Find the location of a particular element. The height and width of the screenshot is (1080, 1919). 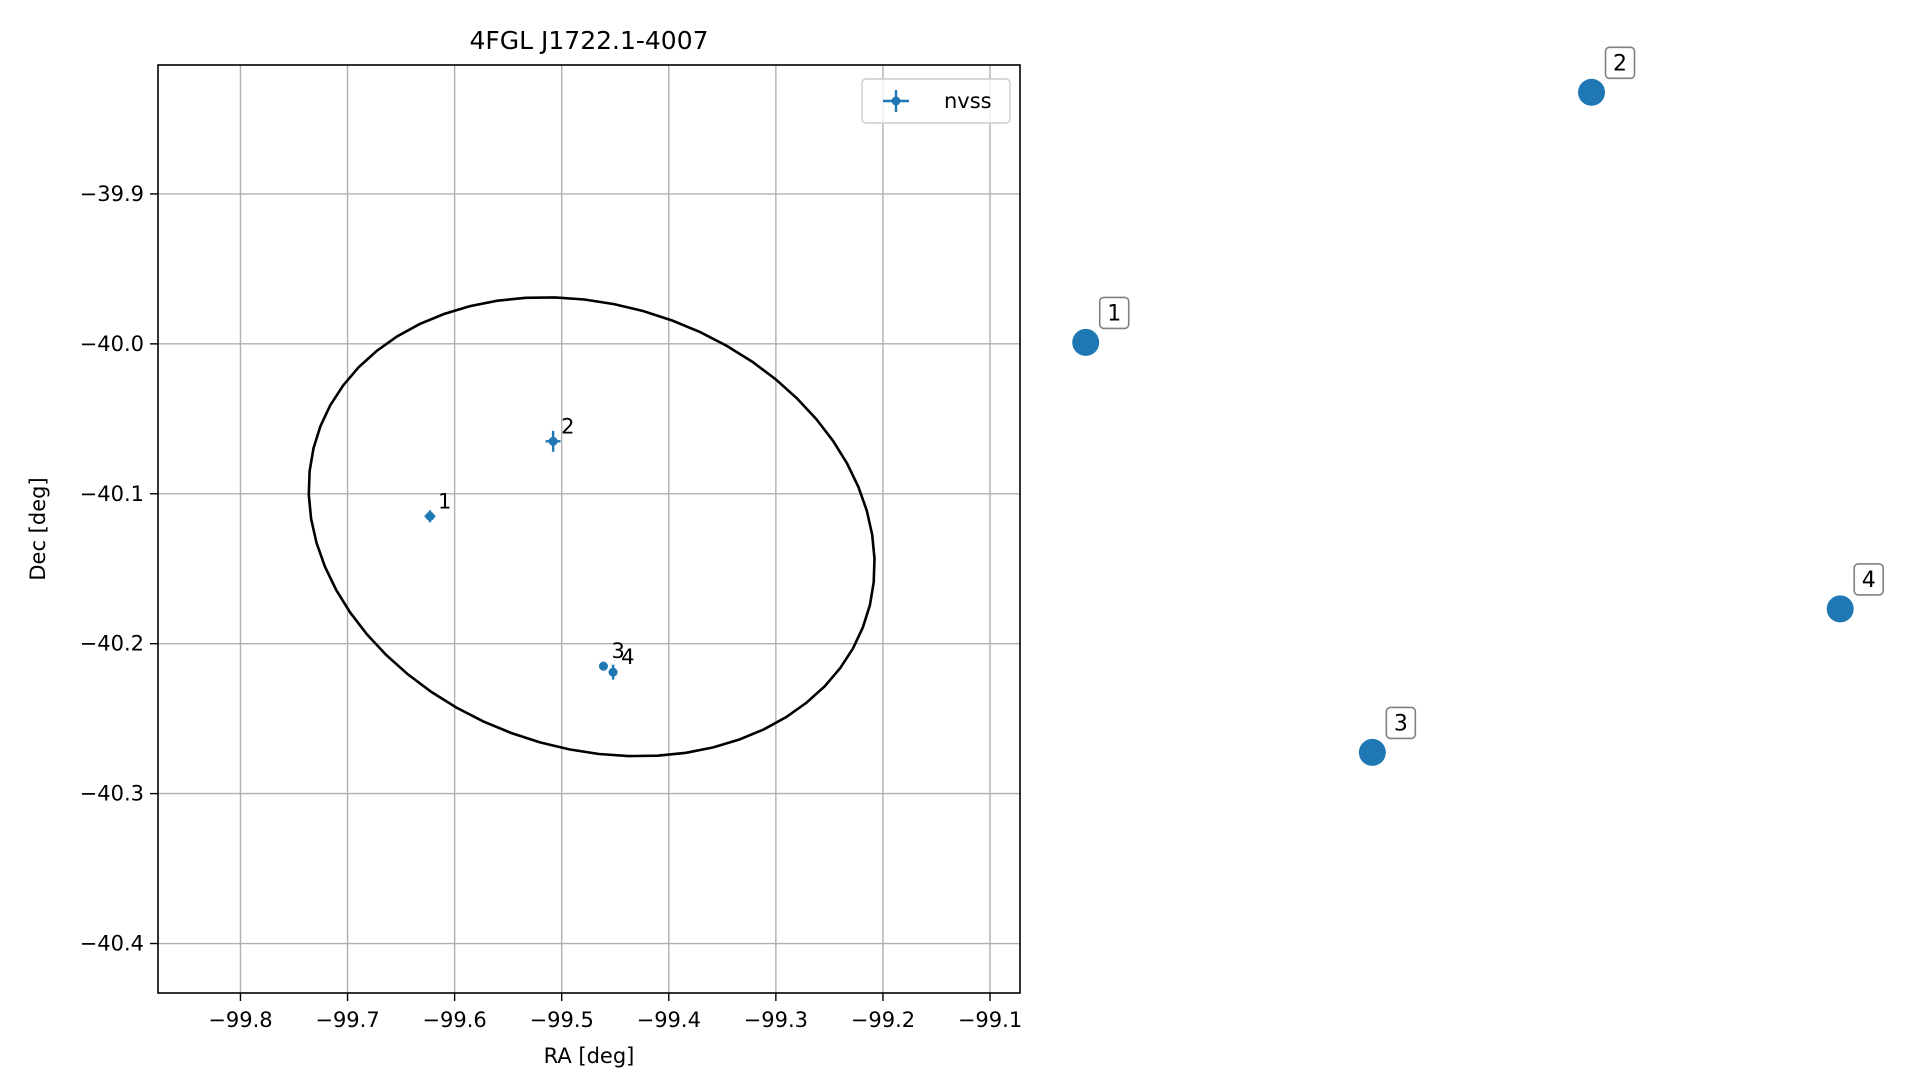

legend-entry-nvss: nvss is located at coordinates (968, 101).